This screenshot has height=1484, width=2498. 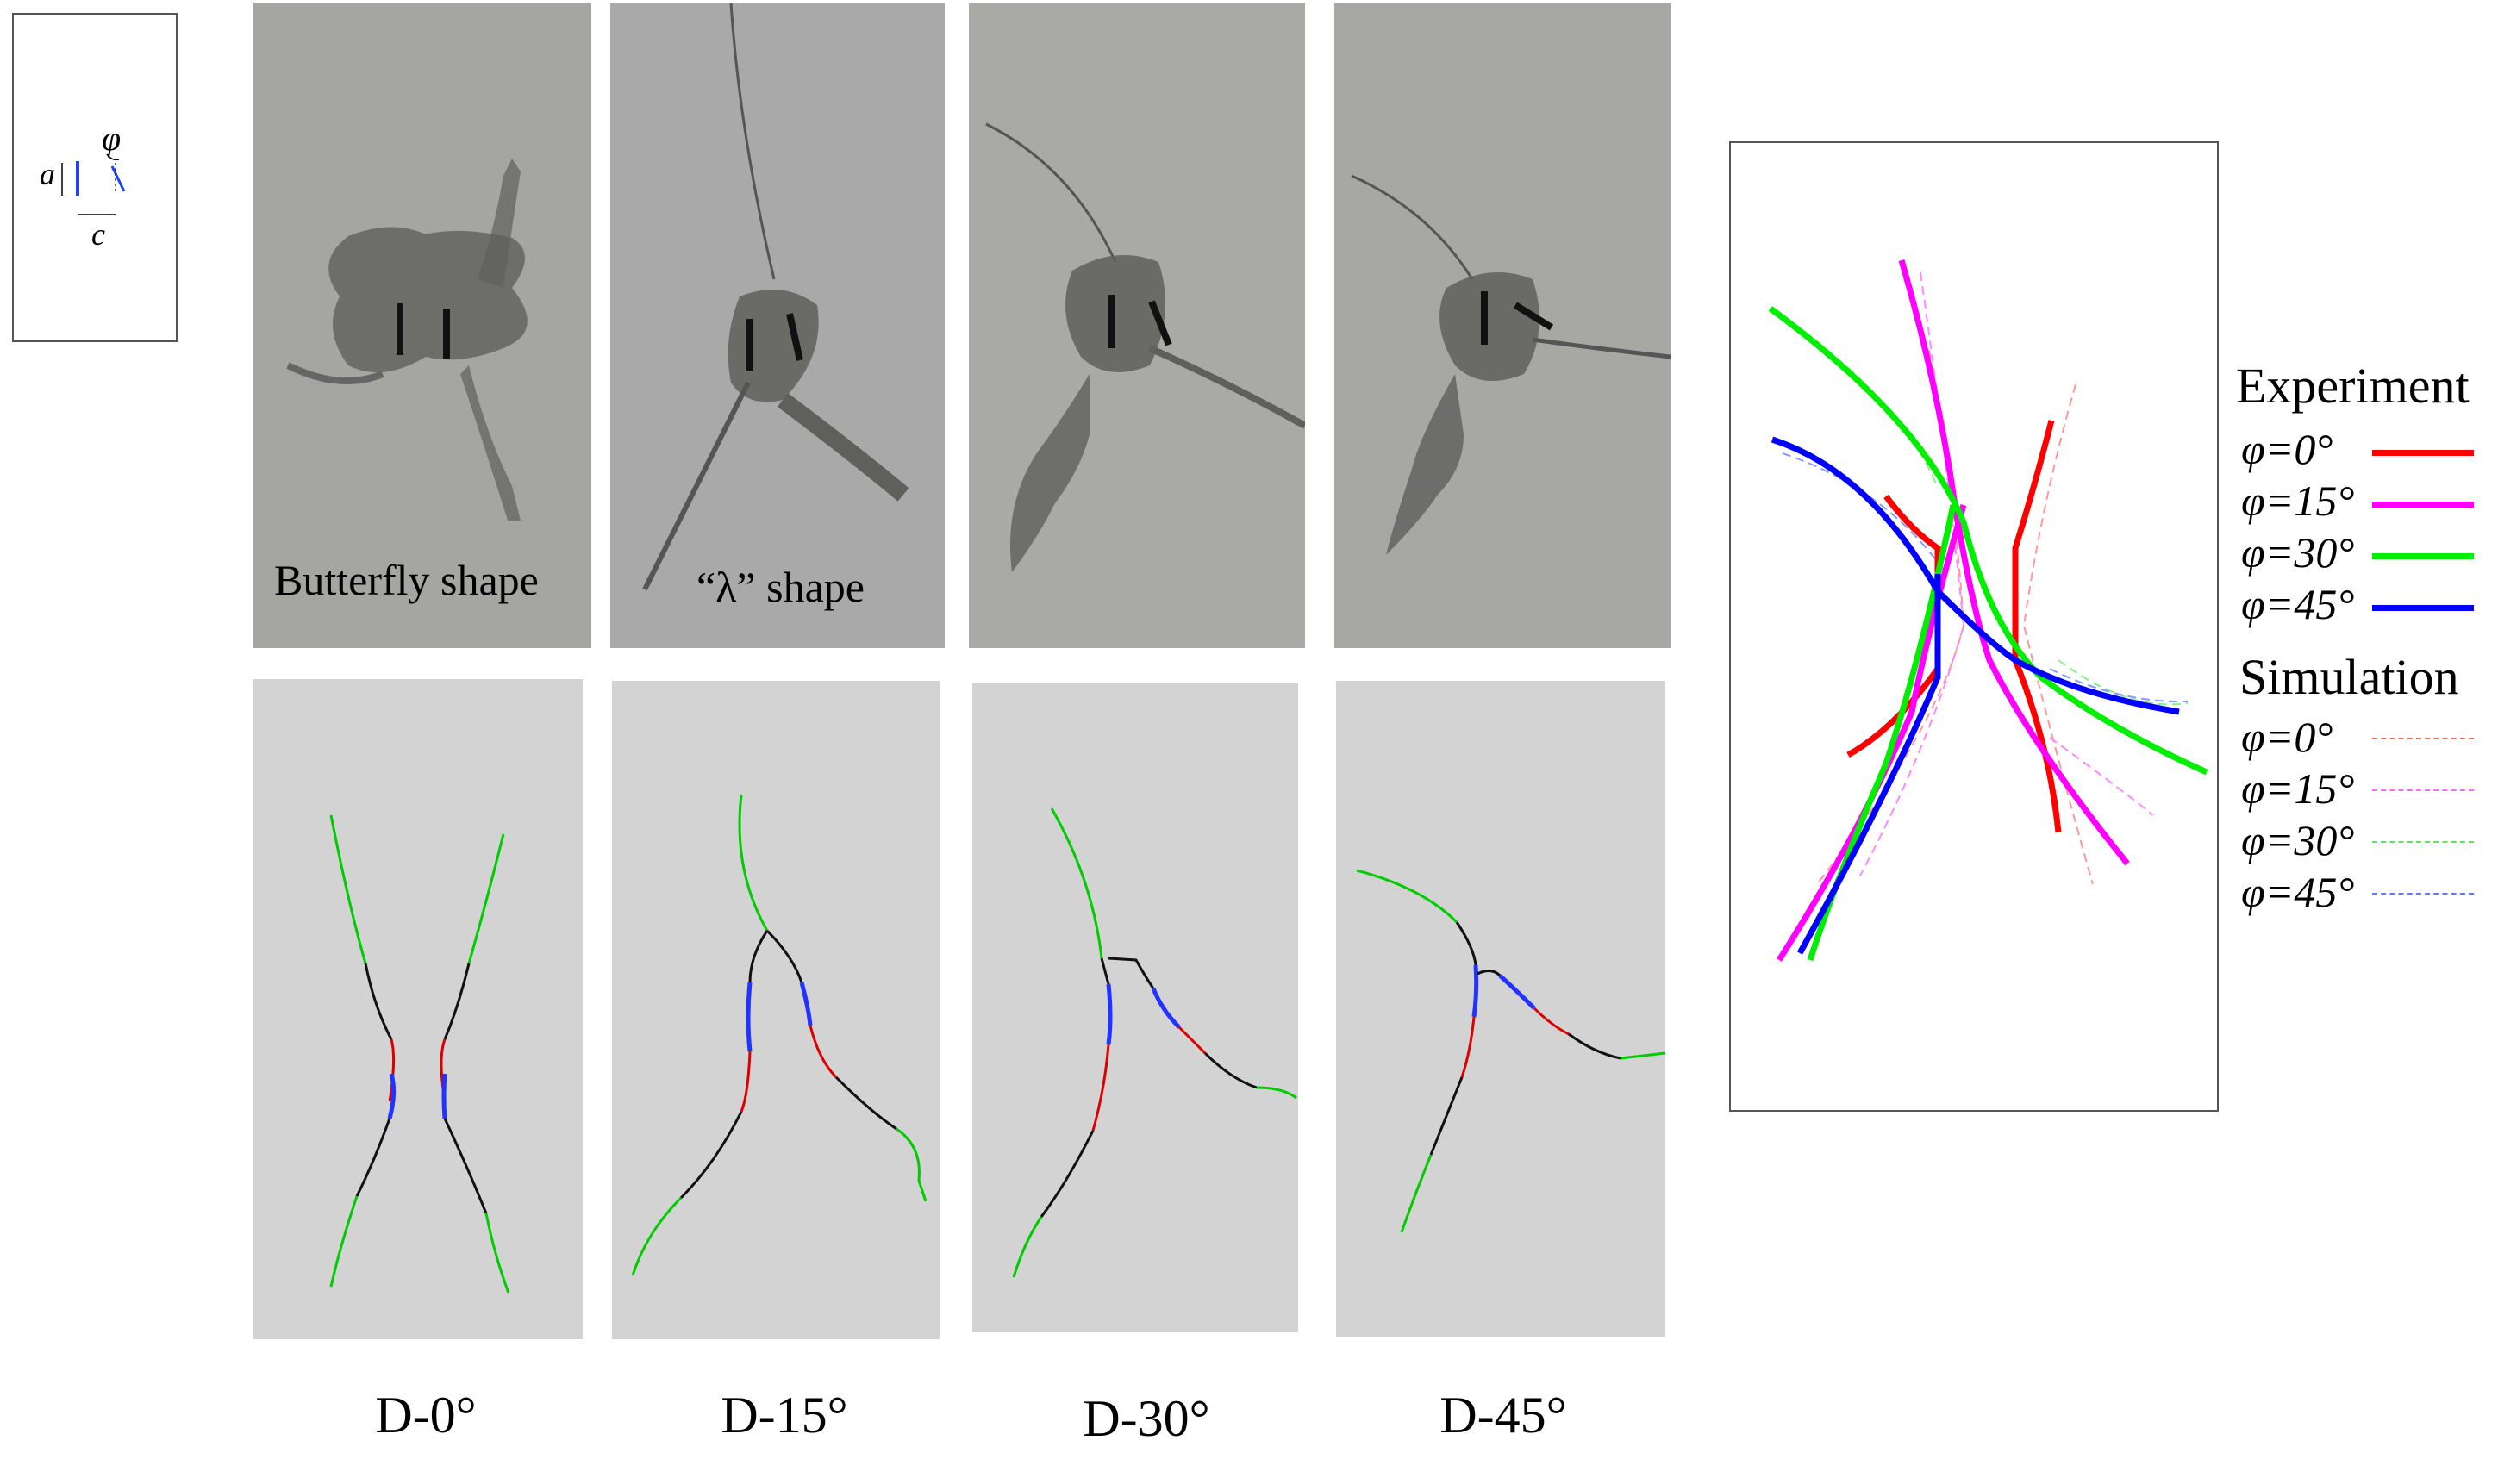 I want to click on legend-exp-phi45-line, so click(x=2423, y=608).